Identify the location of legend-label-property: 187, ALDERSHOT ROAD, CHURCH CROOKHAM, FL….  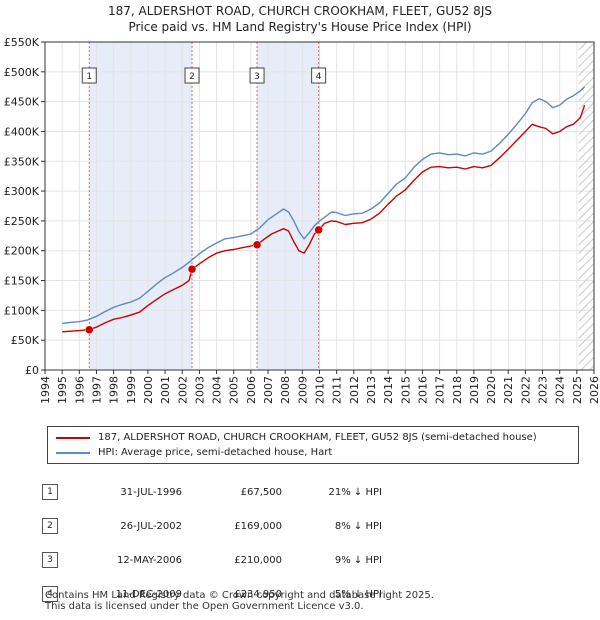
(317, 437).